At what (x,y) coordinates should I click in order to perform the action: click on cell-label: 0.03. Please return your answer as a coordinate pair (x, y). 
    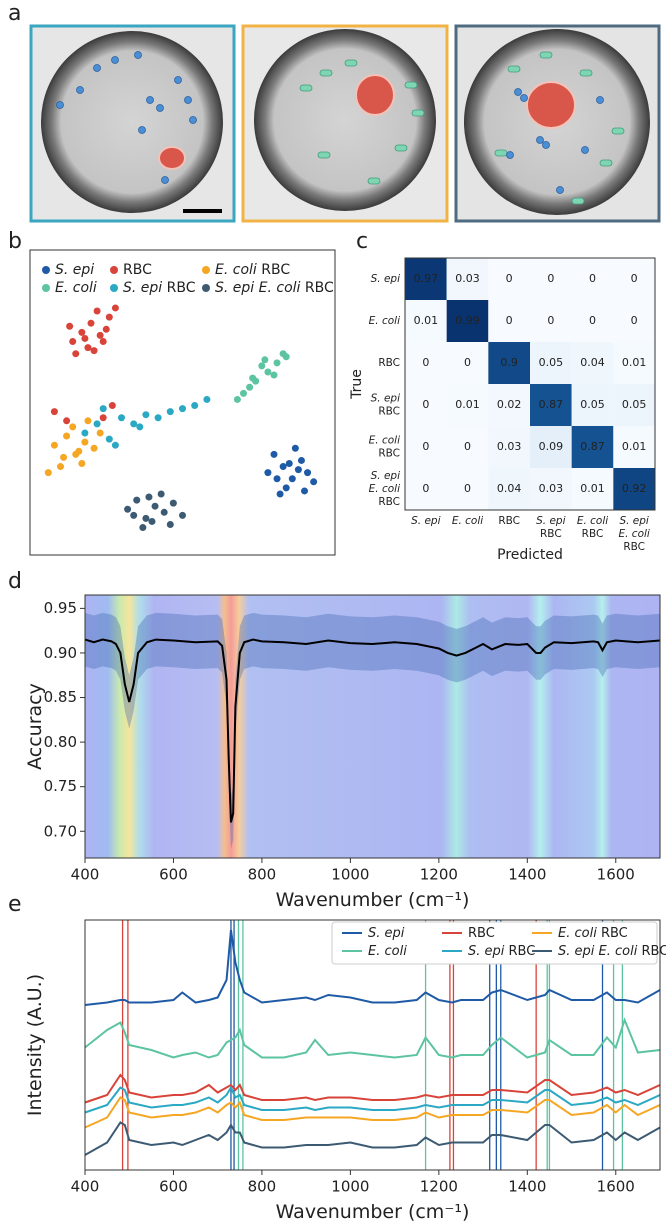
    Looking at the image, I should click on (467, 278).